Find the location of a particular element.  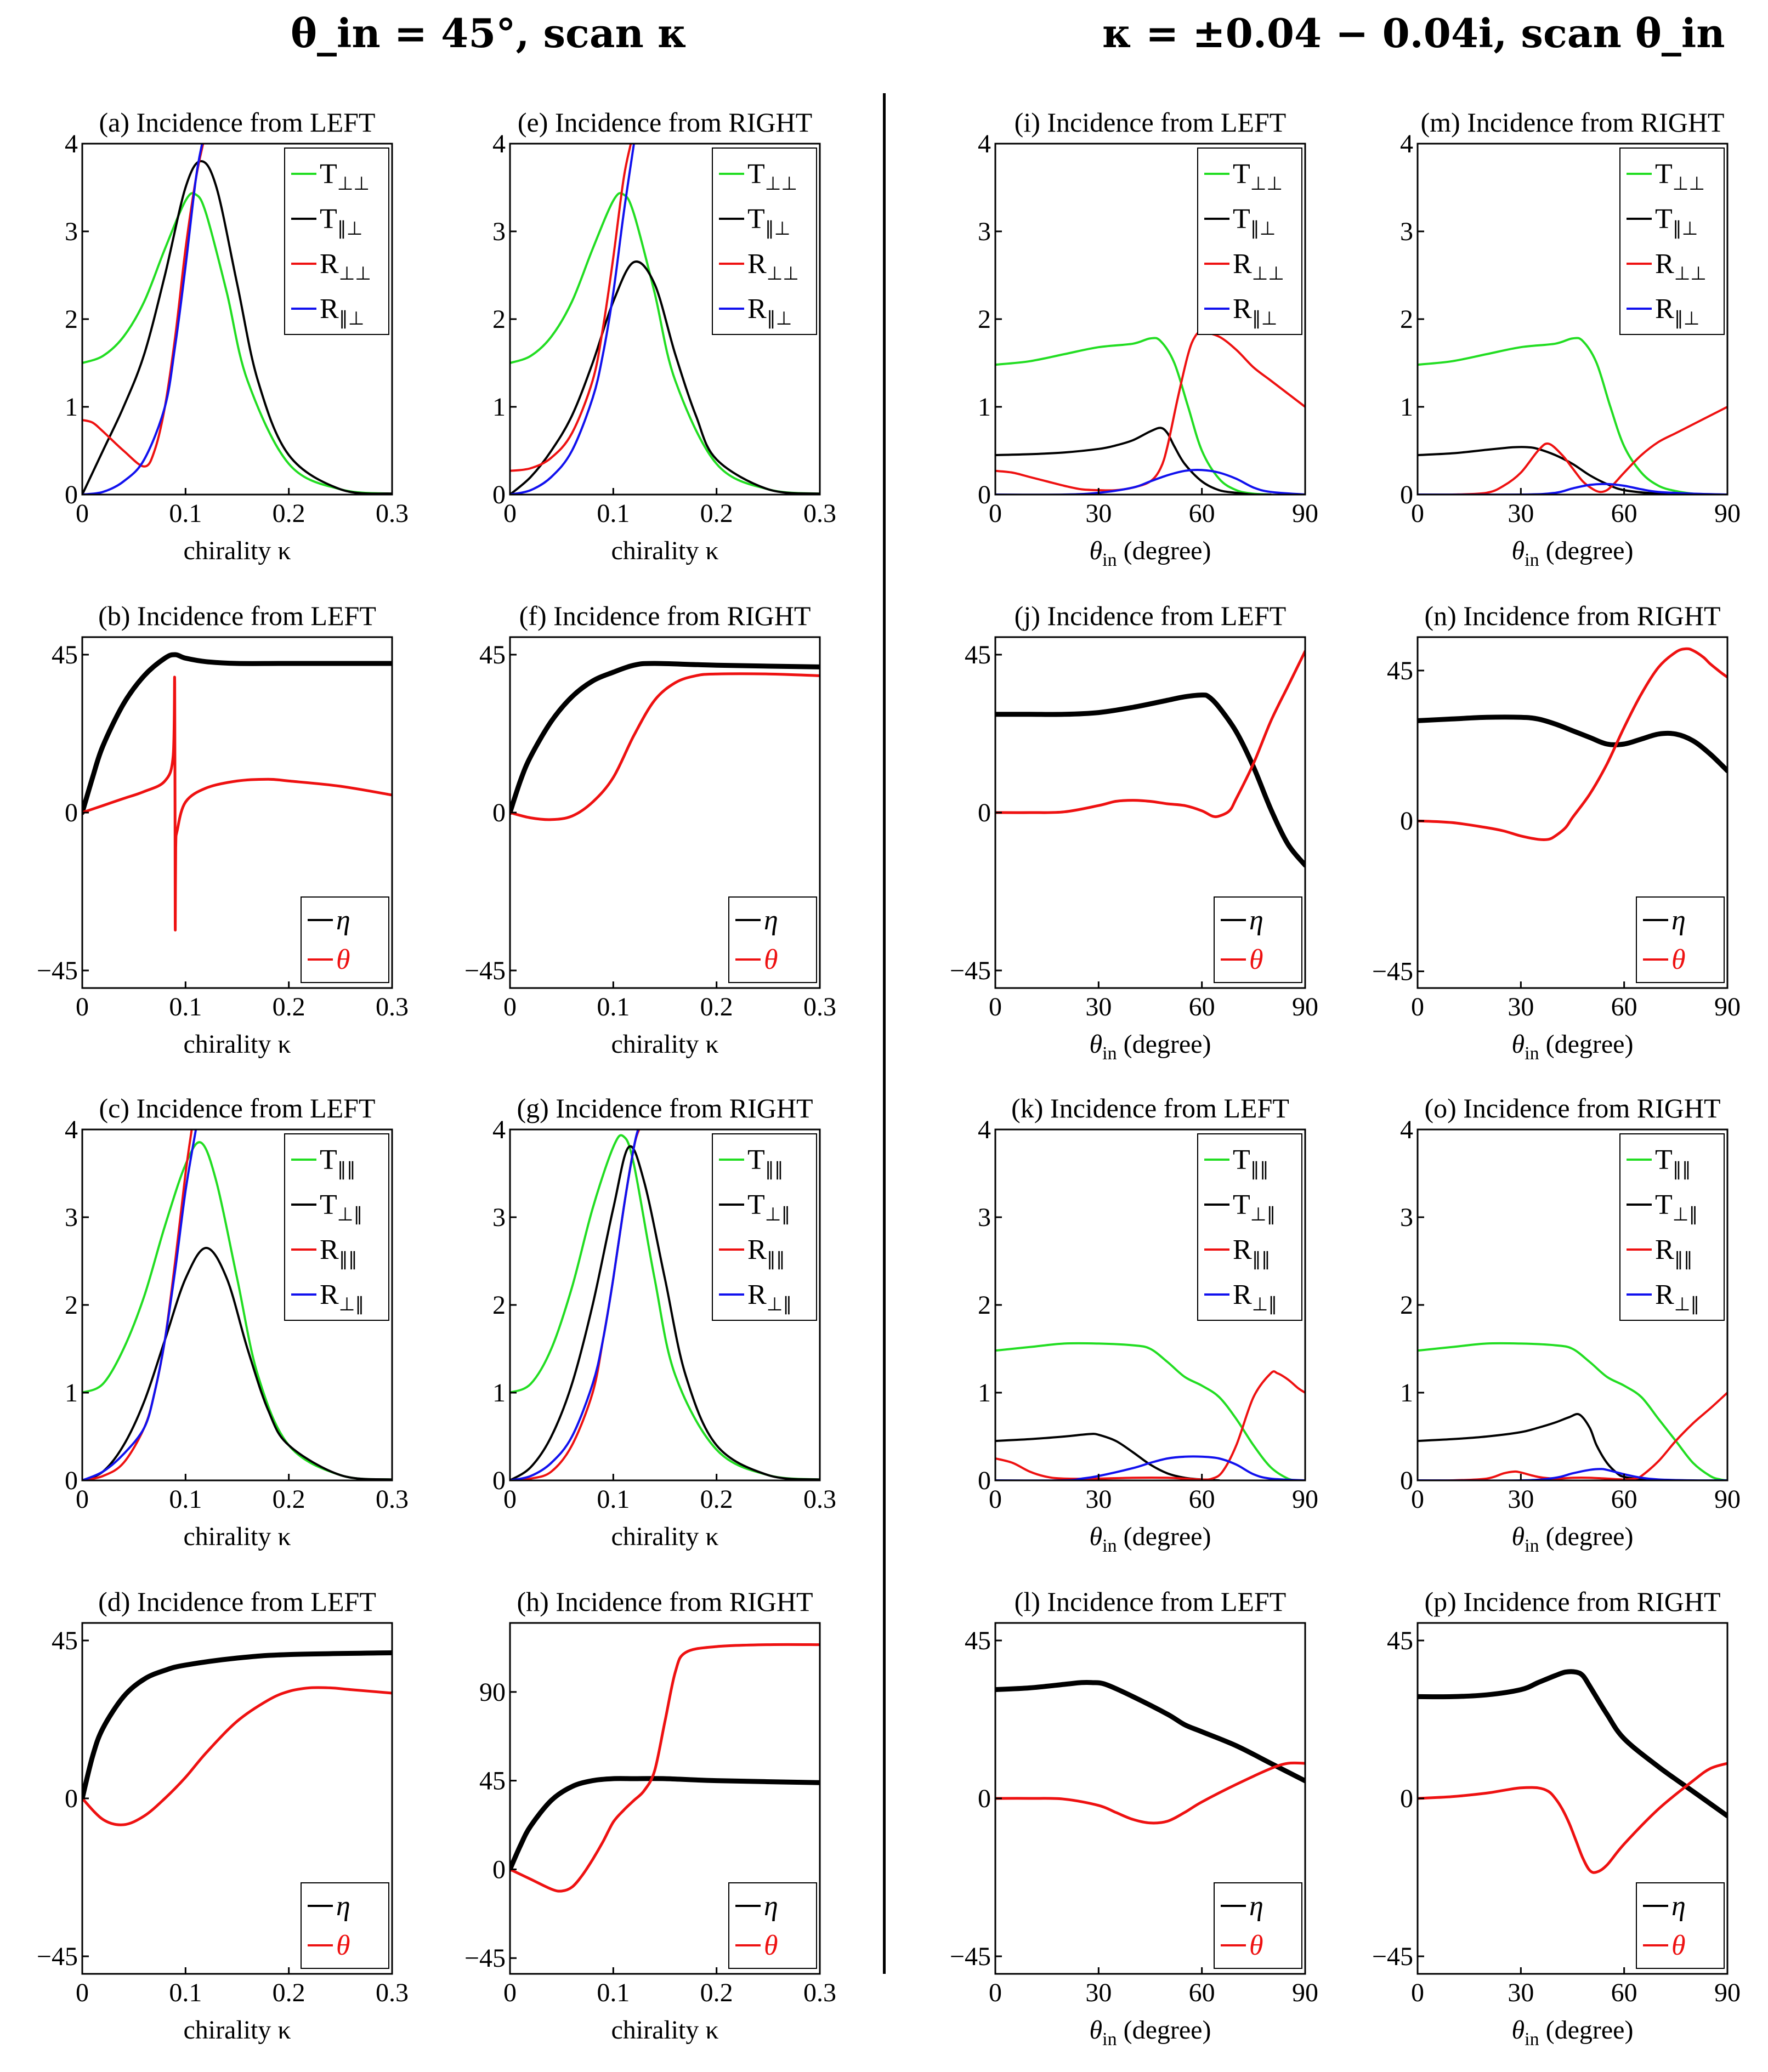

x-tick-label: 90 is located at coordinates (1727, 1006).